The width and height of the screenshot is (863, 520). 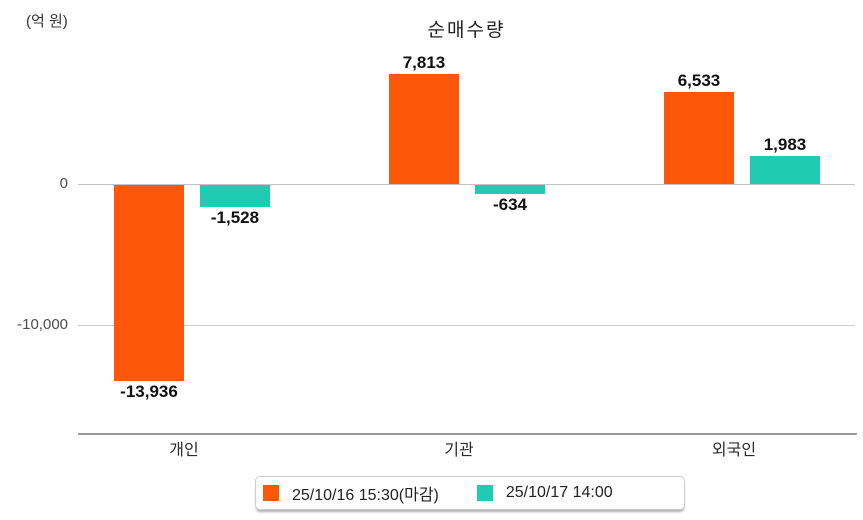 What do you see at coordinates (149, 283) in the screenshot?
I see `bar-개인-series1` at bounding box center [149, 283].